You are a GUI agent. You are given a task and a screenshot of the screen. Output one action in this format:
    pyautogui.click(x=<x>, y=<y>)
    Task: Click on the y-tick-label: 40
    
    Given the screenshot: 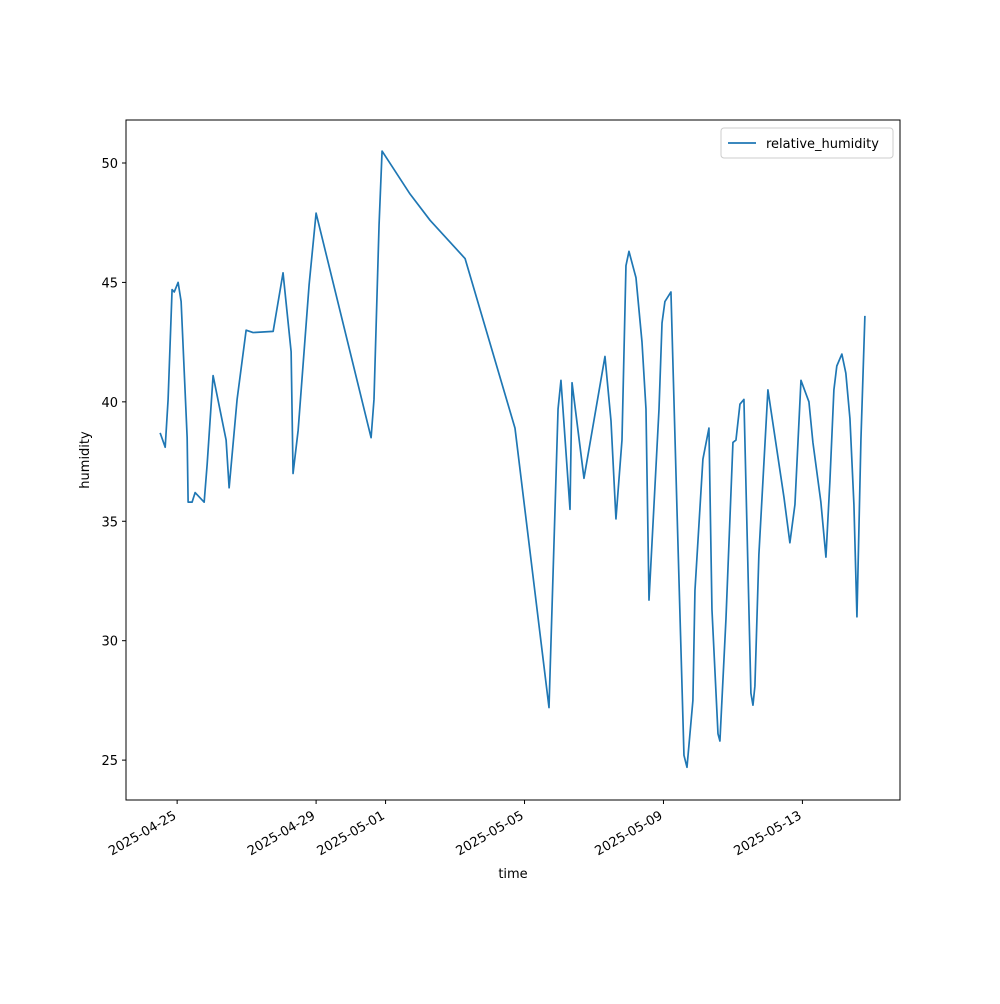 What is the action you would take?
    pyautogui.click(x=109, y=403)
    